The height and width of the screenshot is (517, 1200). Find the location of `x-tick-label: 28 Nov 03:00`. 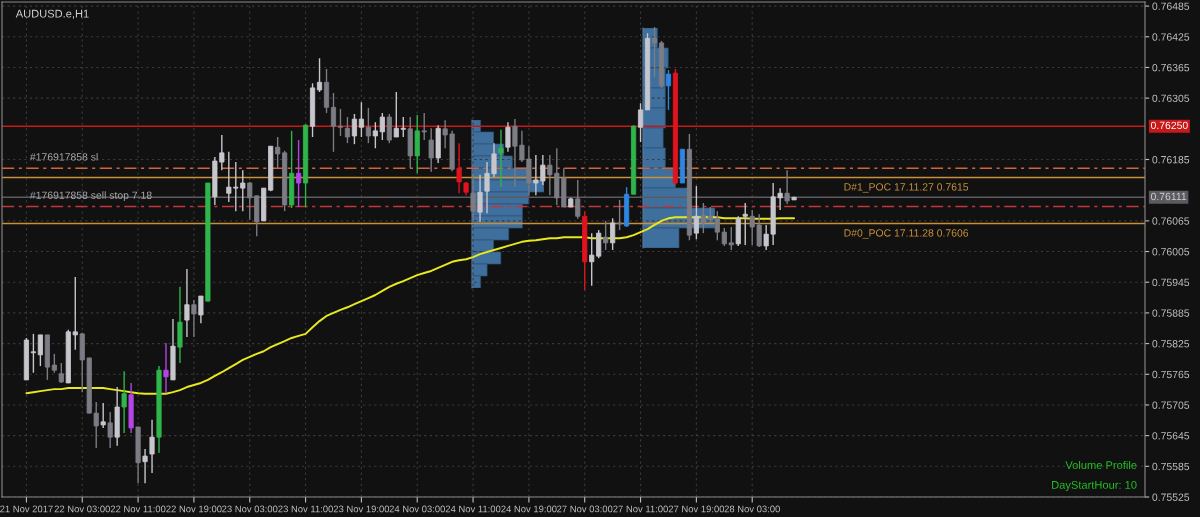

x-tick-label: 28 Nov 03:00 is located at coordinates (752, 509).